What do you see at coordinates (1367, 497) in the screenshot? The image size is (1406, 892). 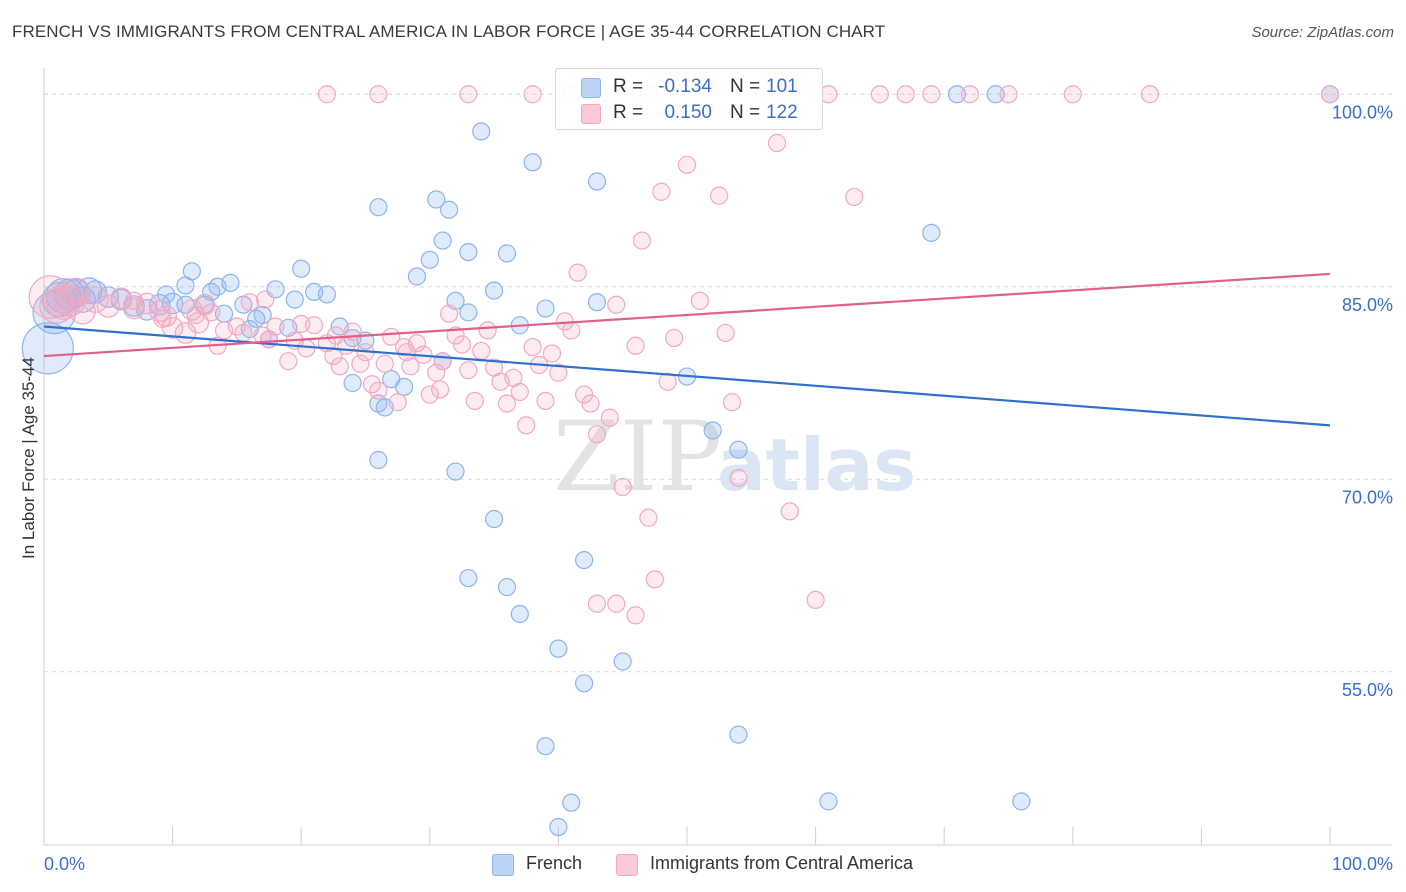 I see `y-tick-label: 70.0%` at bounding box center [1367, 497].